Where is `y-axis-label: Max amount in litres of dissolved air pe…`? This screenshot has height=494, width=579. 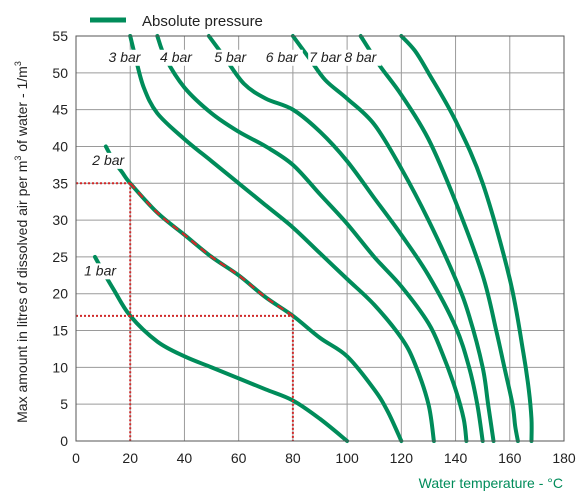 y-axis-label: Max amount in litres of dissolved air pe… is located at coordinates (21, 242).